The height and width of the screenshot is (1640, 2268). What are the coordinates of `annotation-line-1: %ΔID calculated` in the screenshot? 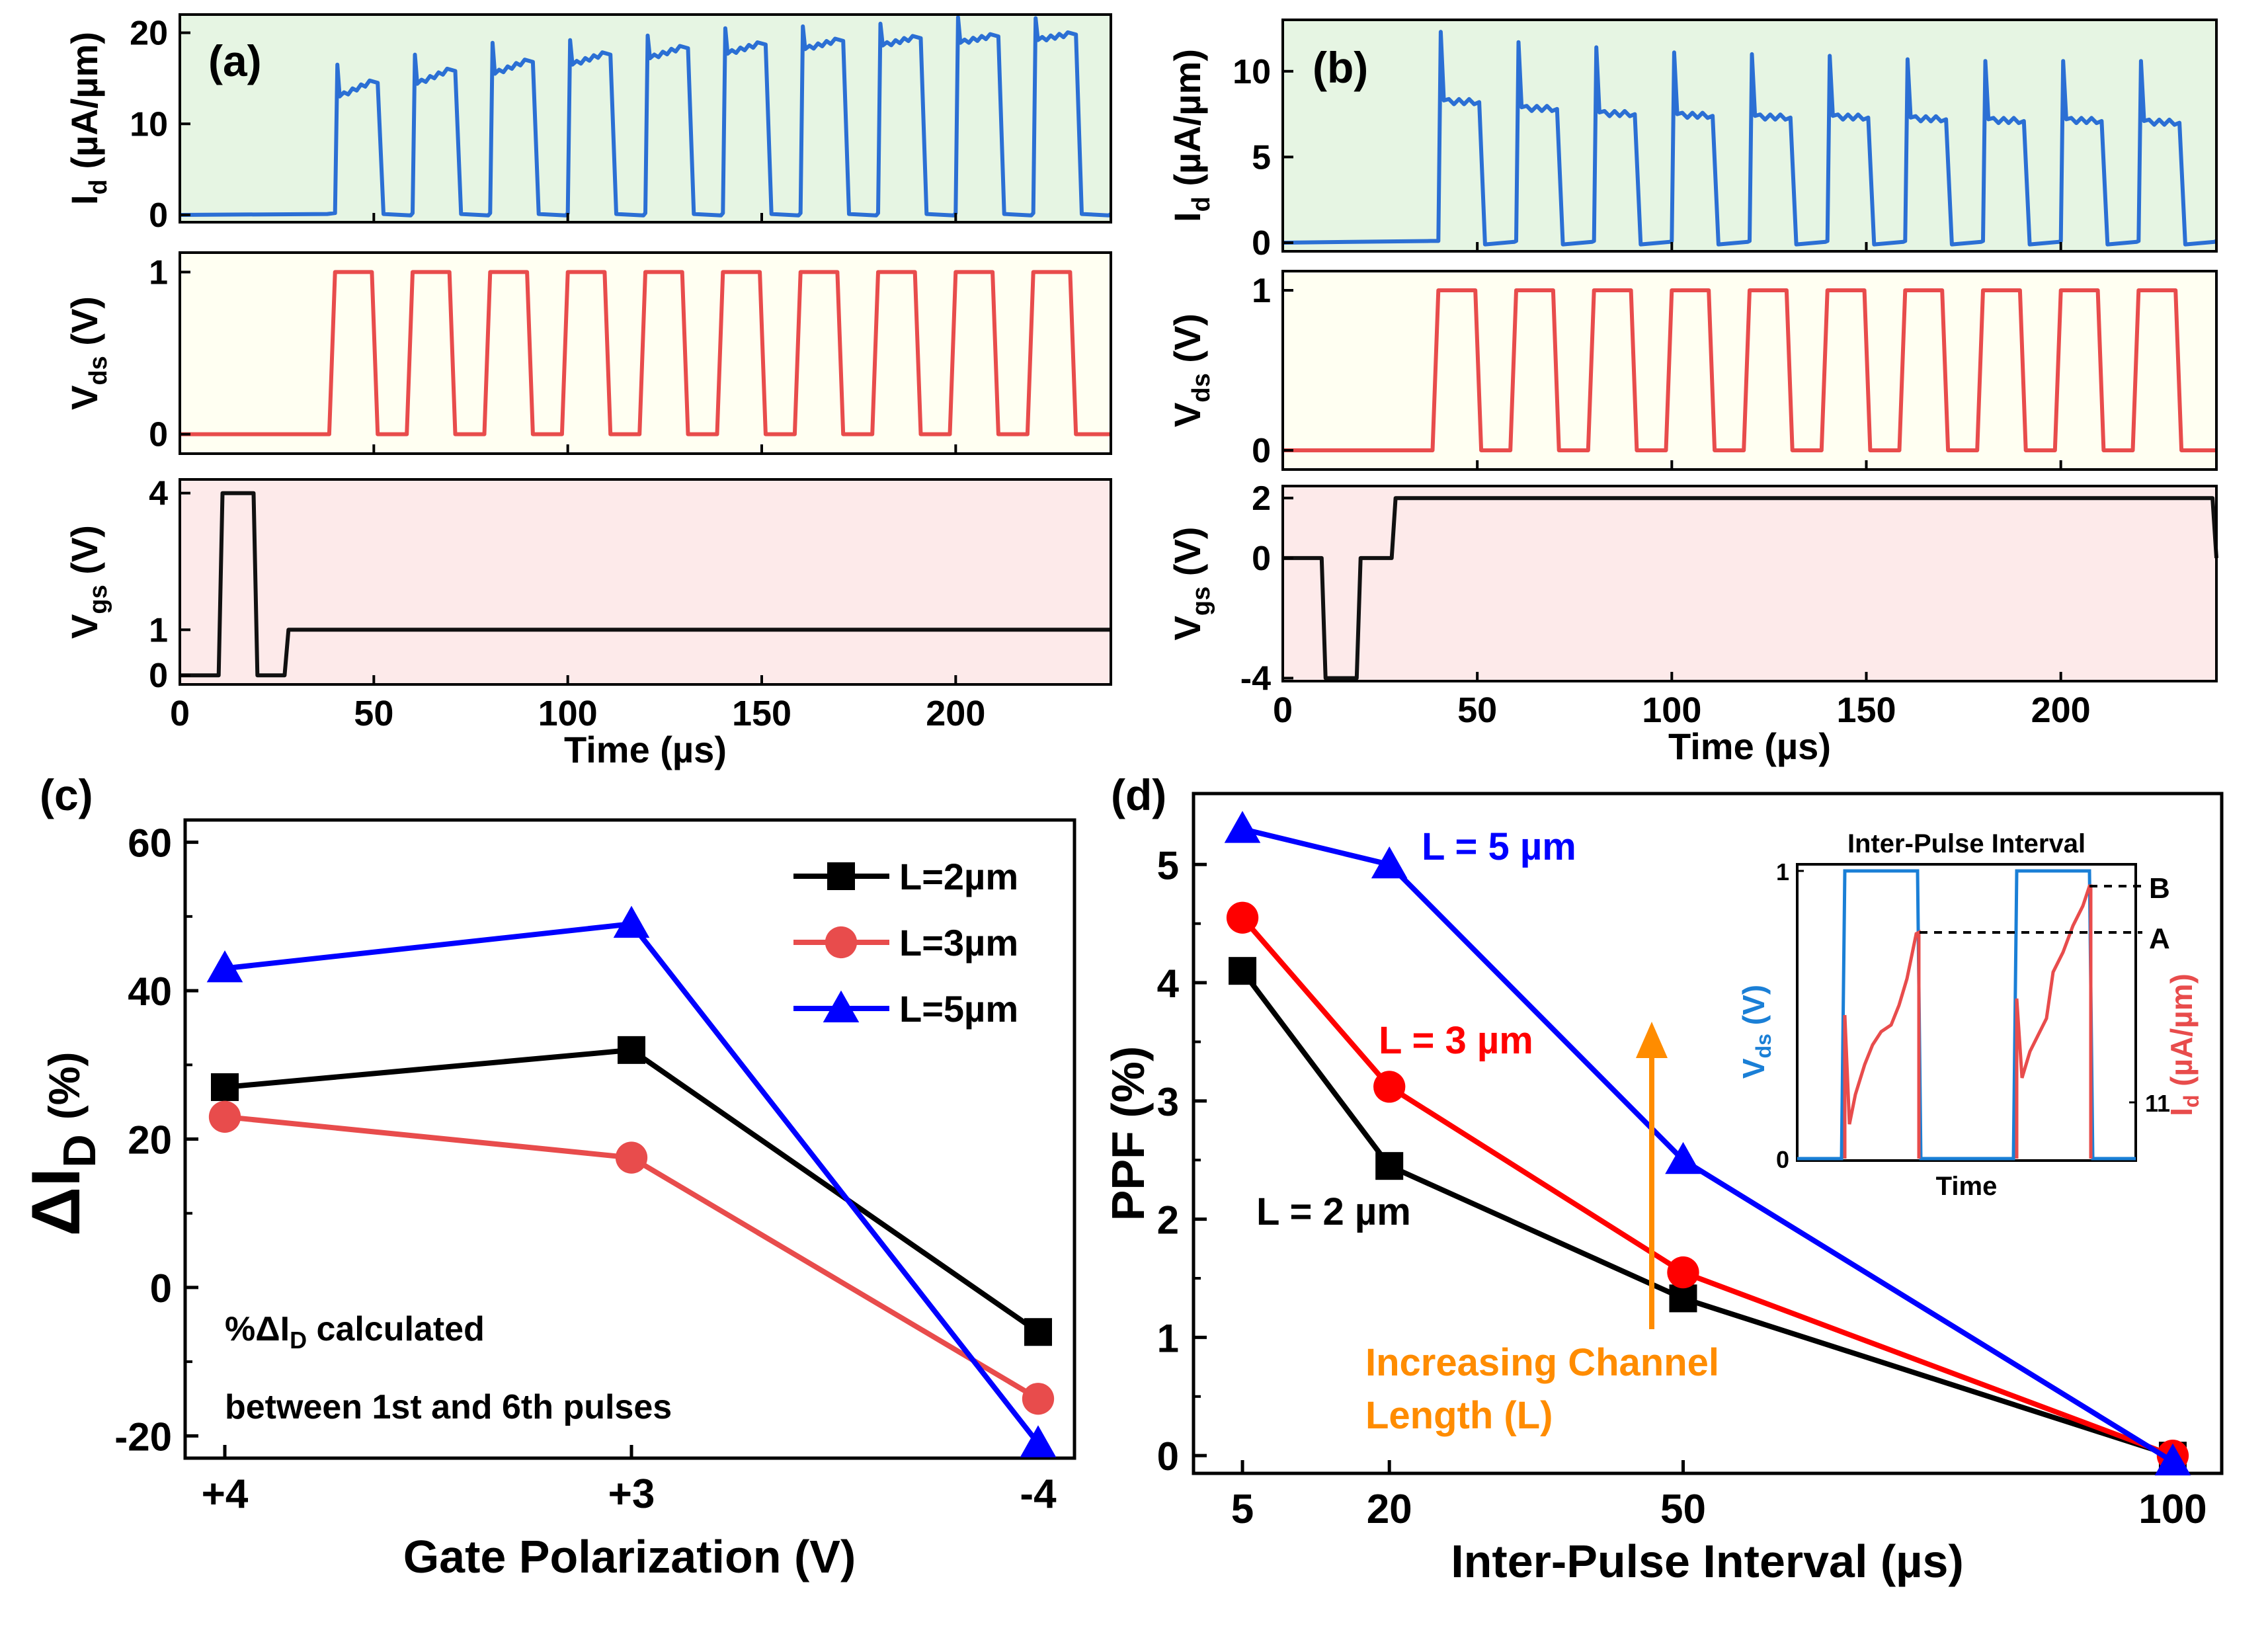 It's located at (355, 1332).